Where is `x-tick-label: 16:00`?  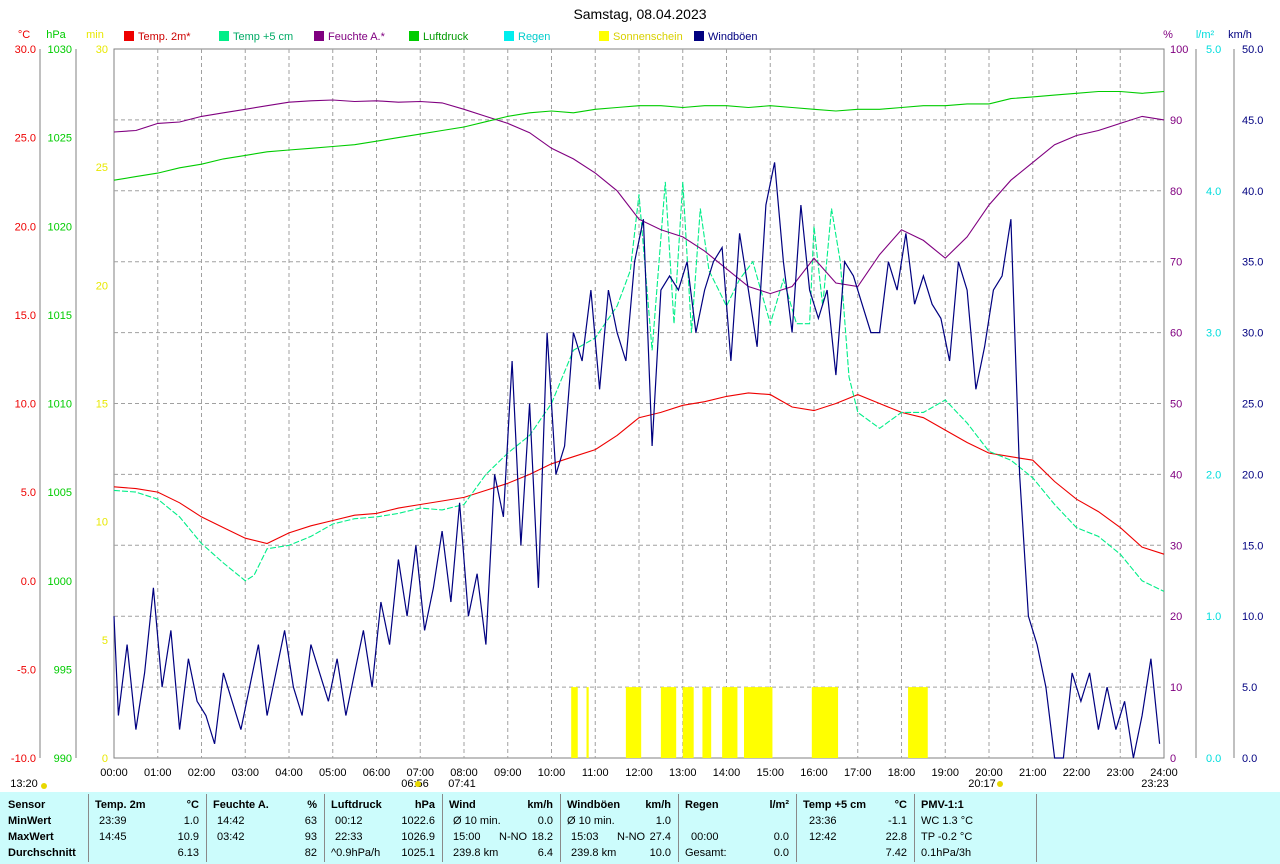
x-tick-label: 16:00 is located at coordinates (814, 773).